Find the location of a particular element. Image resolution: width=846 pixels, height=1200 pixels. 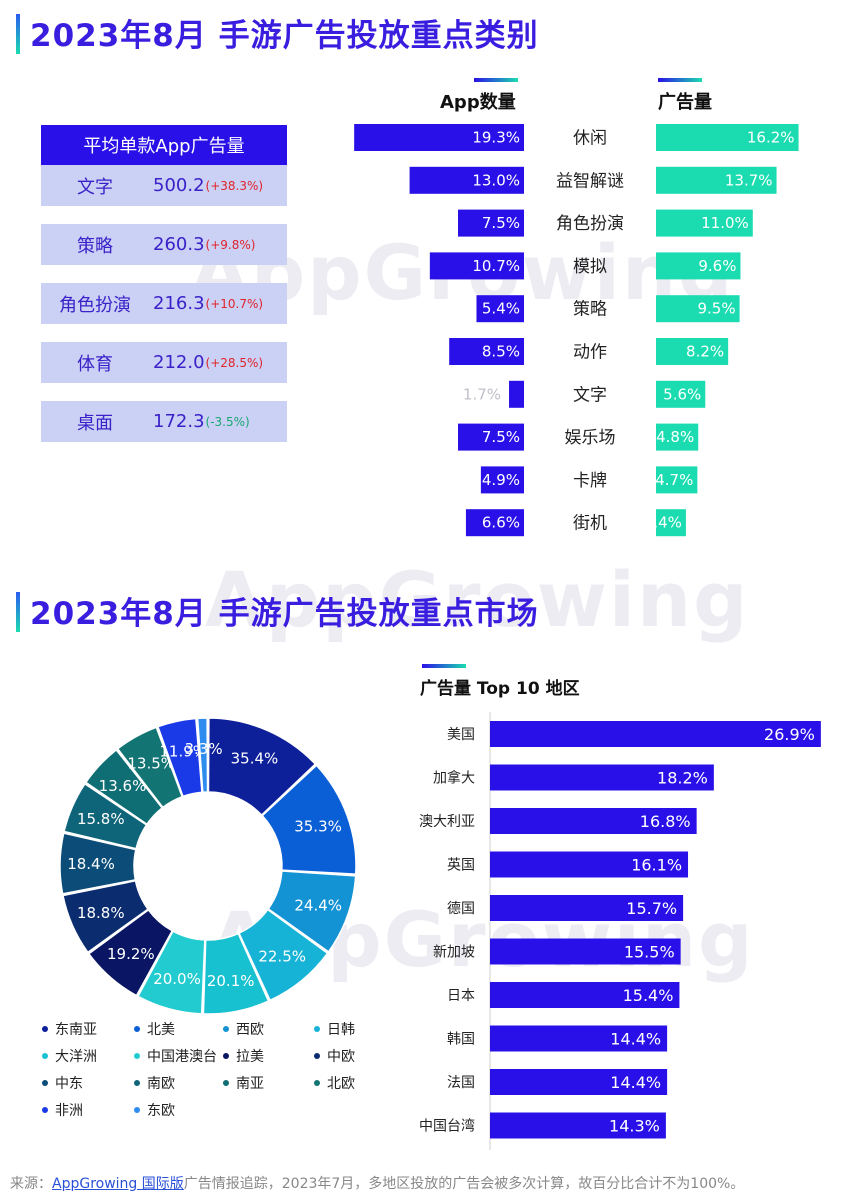

avg-row-category: 体育 is located at coordinates (95, 364).